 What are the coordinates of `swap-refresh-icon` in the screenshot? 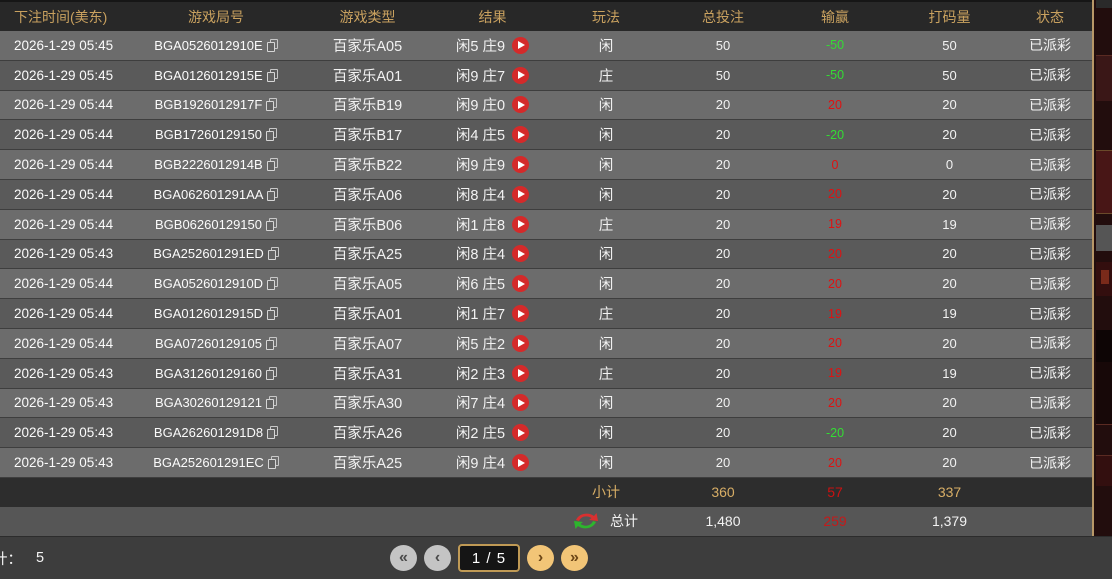 It's located at (586, 521).